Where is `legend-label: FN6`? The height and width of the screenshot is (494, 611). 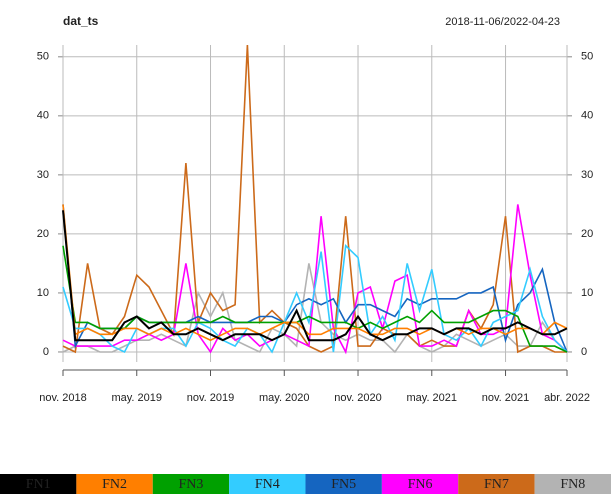
legend-label: FN6 is located at coordinates (420, 484).